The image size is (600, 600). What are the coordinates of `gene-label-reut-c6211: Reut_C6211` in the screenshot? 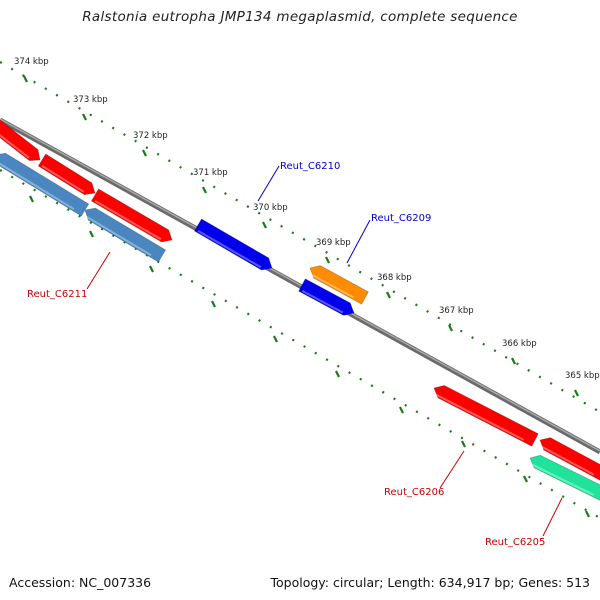 It's located at (57, 294).